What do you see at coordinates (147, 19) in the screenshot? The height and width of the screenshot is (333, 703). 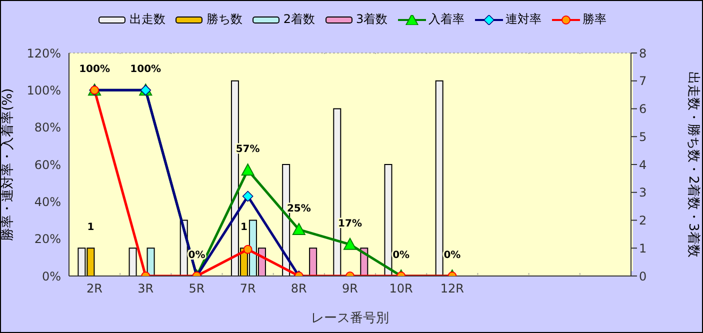 I see `legend-label: 出走数` at bounding box center [147, 19].